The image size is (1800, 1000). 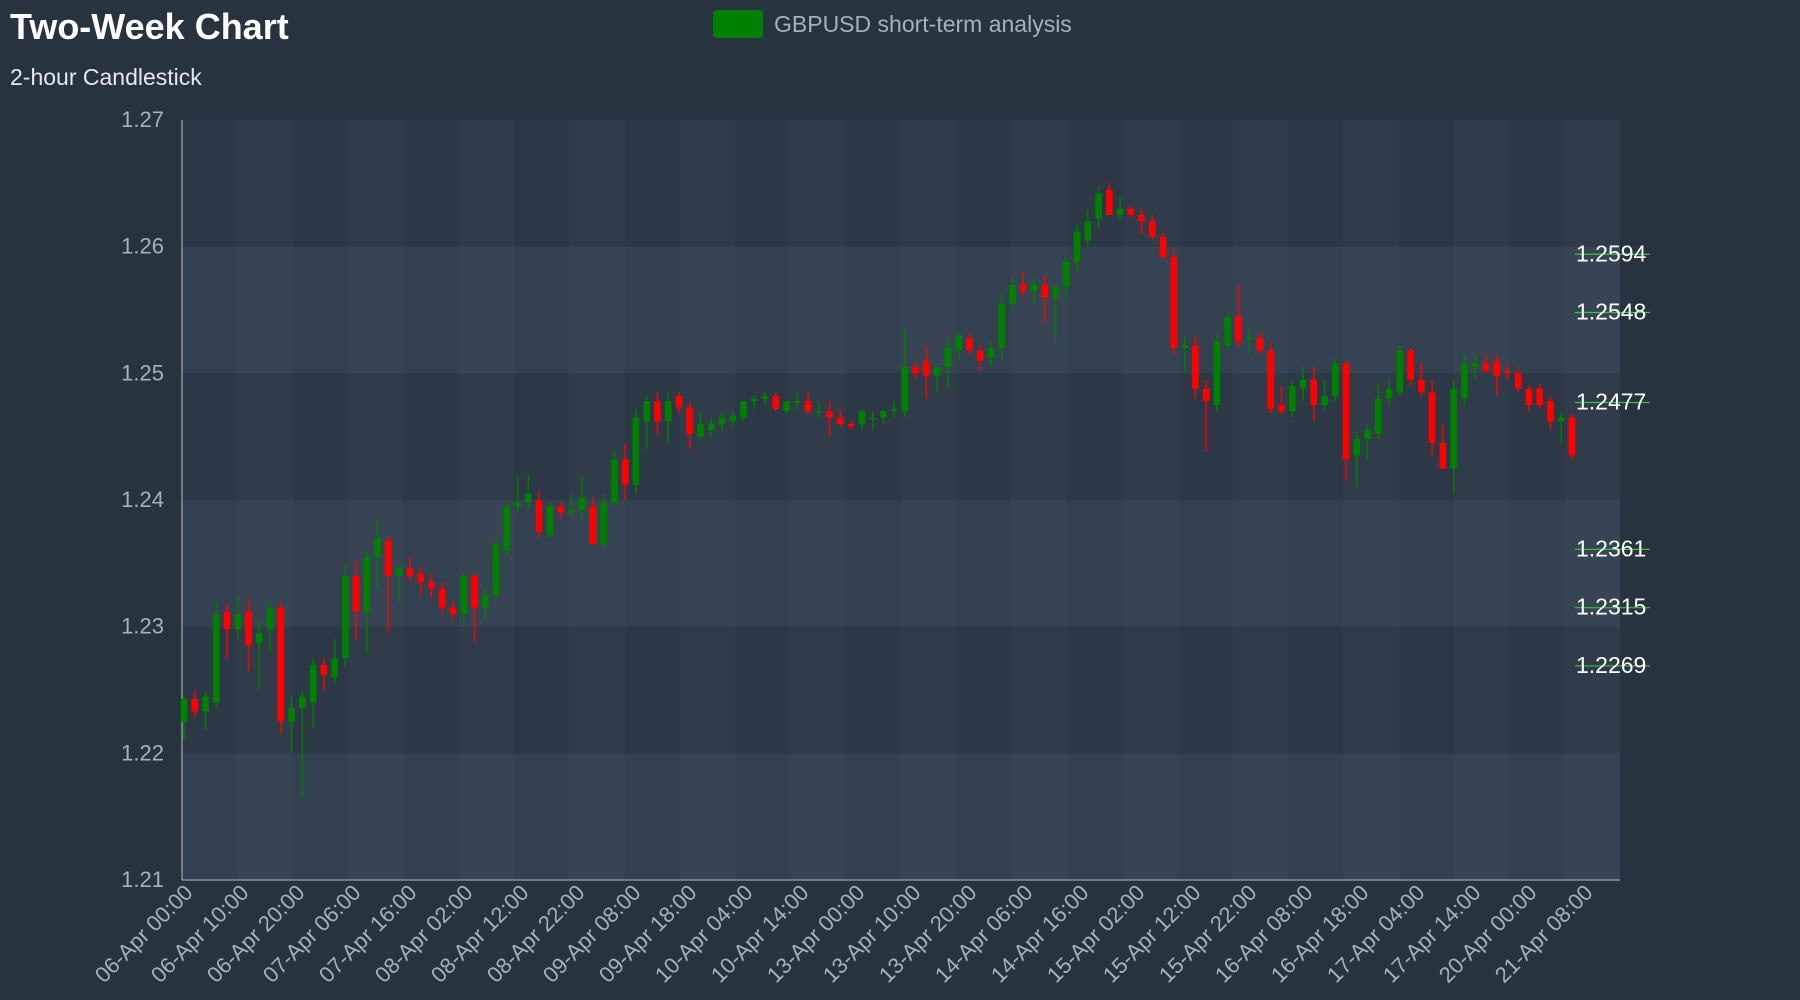 I want to click on y-tick-label: 1.21, so click(x=142, y=879).